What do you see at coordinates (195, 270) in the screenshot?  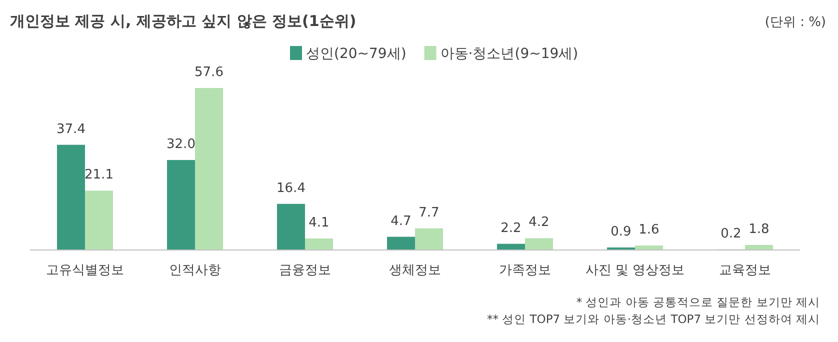 I see `x-tick-label: 인적사항` at bounding box center [195, 270].